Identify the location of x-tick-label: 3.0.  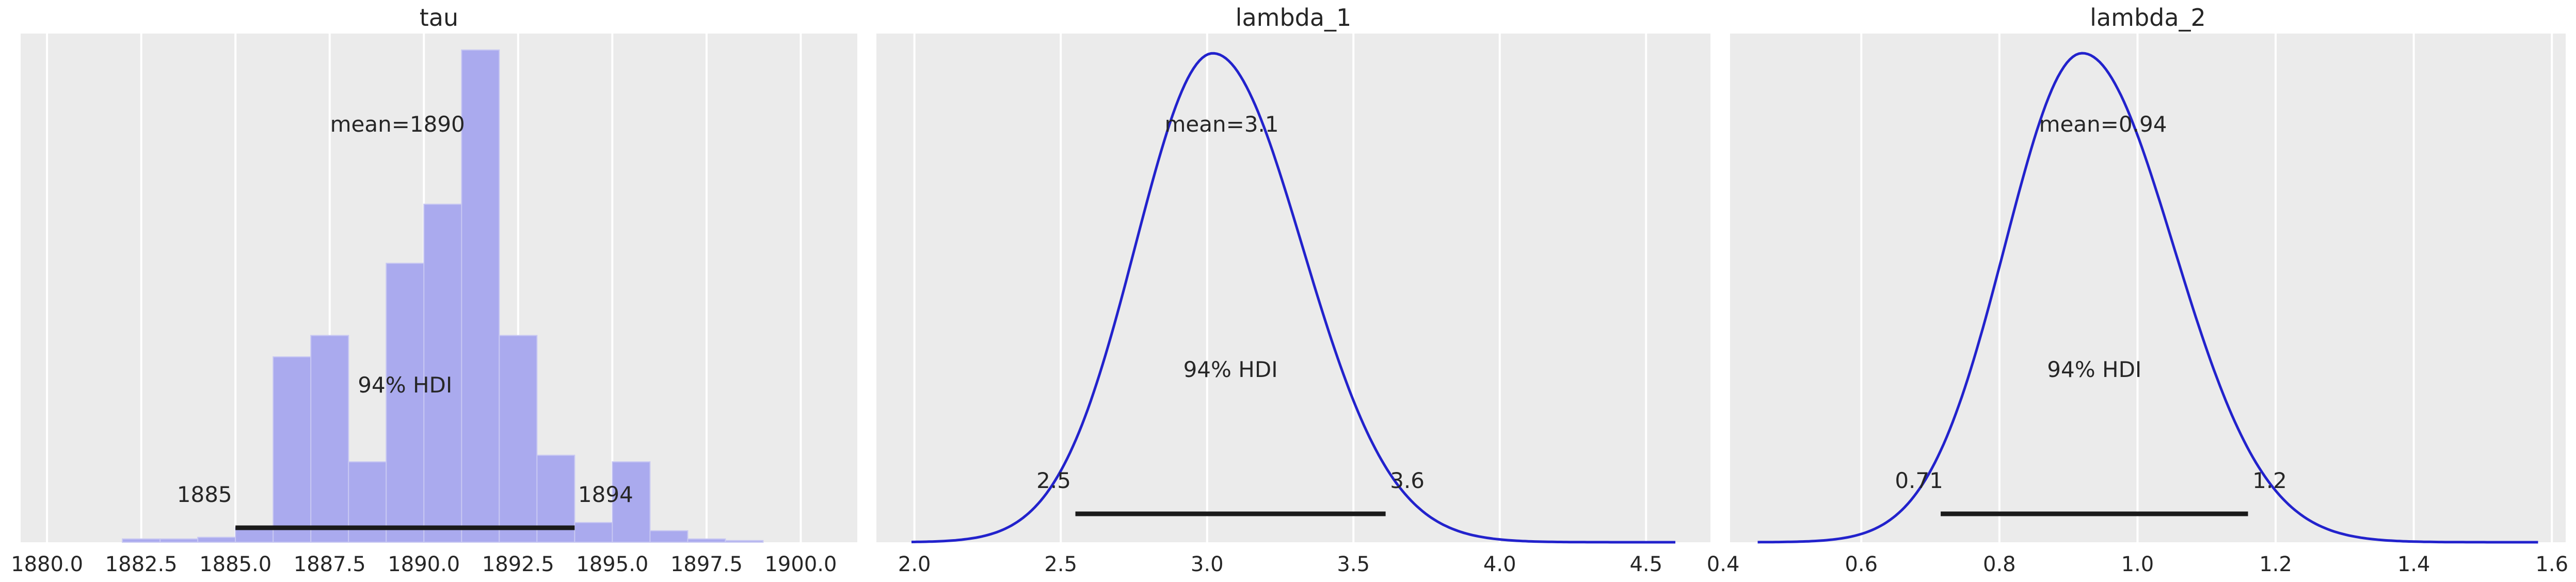
(1207, 564).